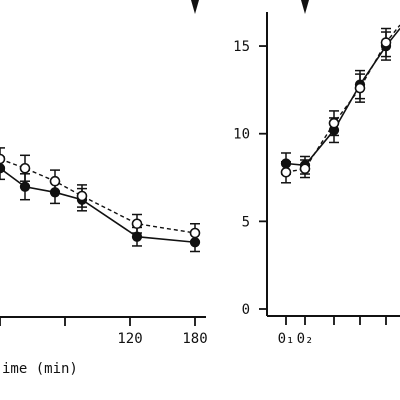 This screenshot has height=400, width=400. What do you see at coordinates (129, 339) in the screenshot?
I see `left-x-tick-label: 120` at bounding box center [129, 339].